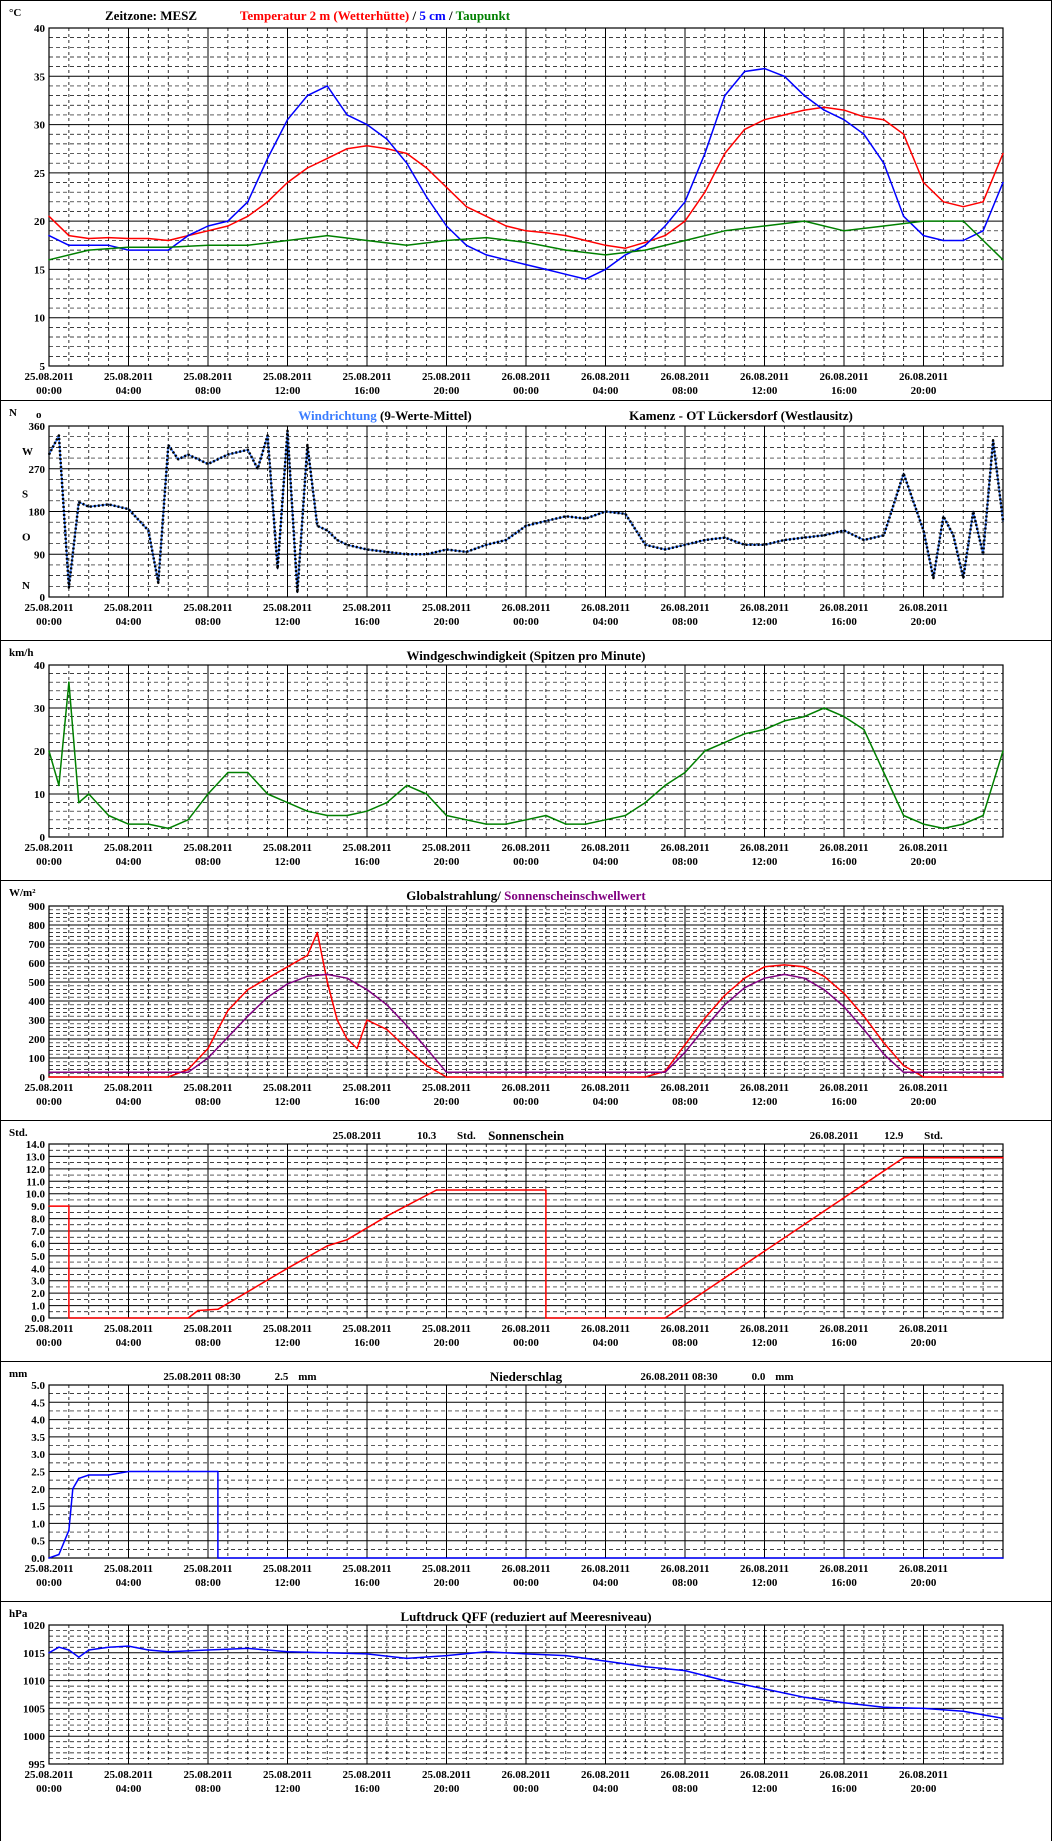 Image resolution: width=1052 pixels, height=1841 pixels. Describe the element at coordinates (924, 391) in the screenshot. I see `x-tick-time: 20:00` at that location.